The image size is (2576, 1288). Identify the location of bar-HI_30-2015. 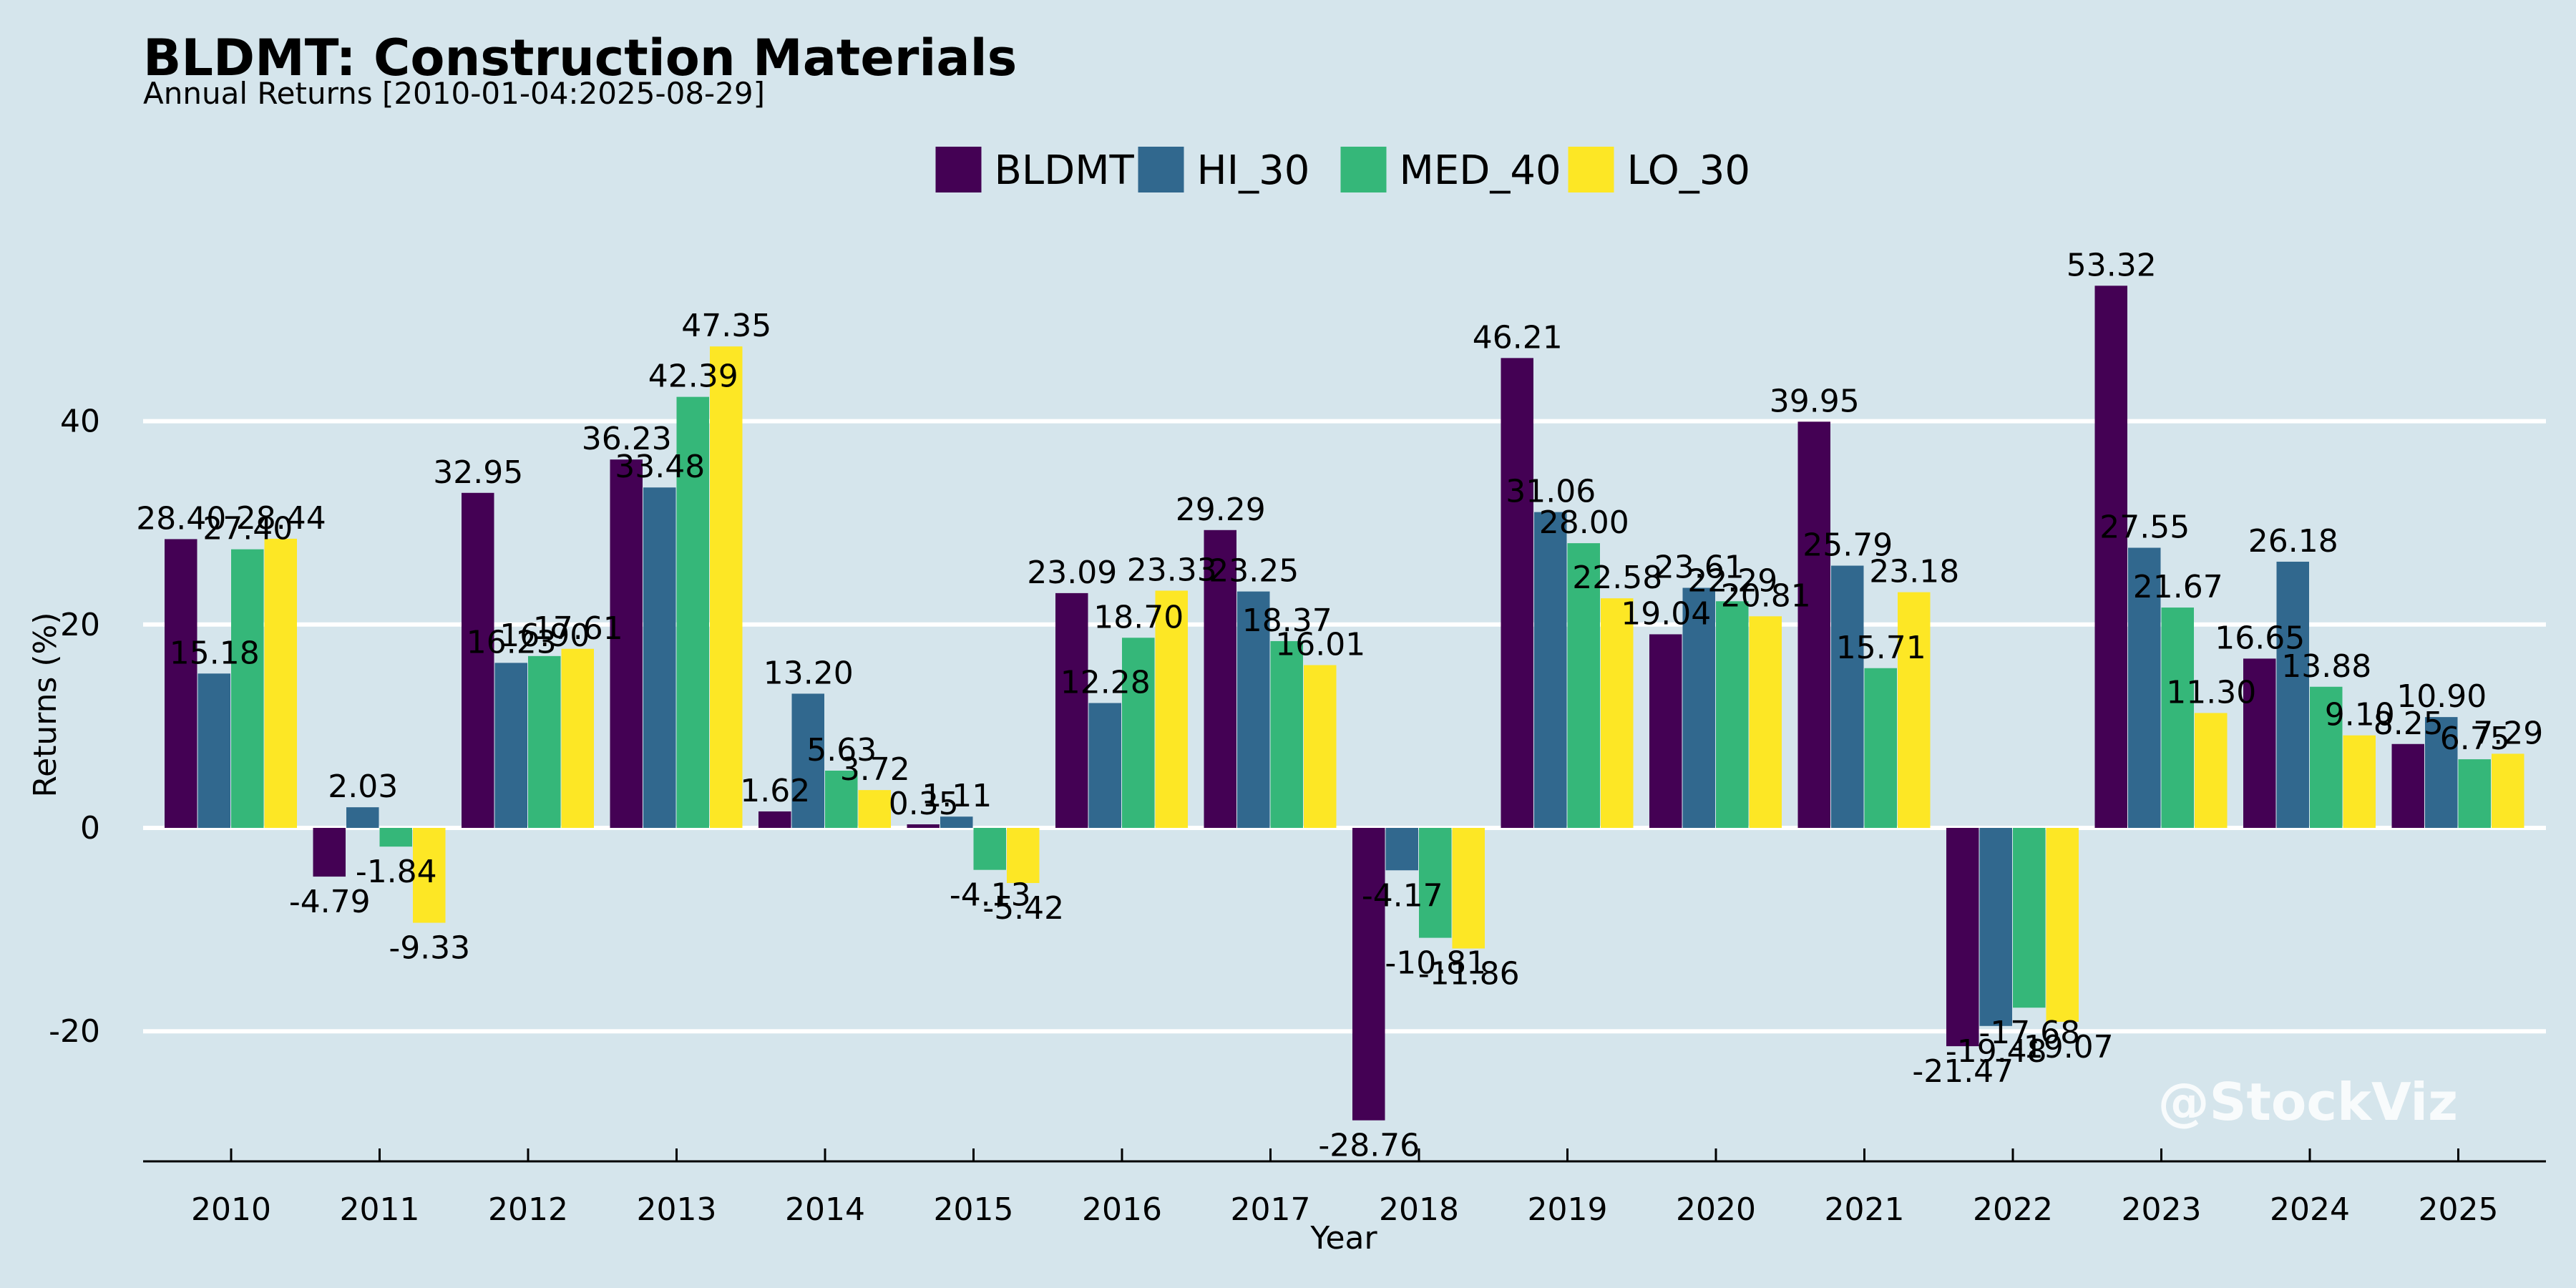
(956, 822).